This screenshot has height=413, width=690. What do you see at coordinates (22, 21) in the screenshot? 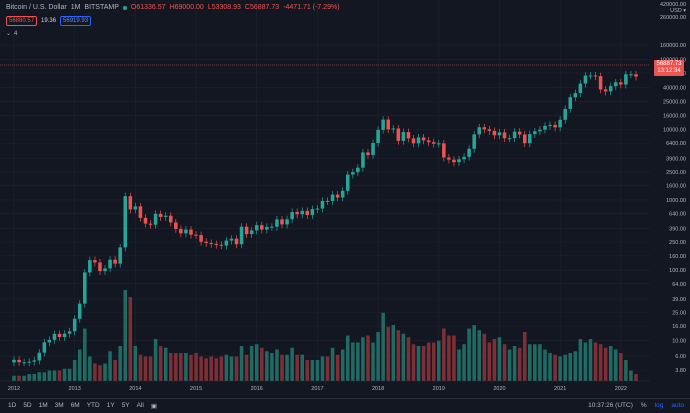
I see `sell-price-button: 56880.57` at bounding box center [22, 21].